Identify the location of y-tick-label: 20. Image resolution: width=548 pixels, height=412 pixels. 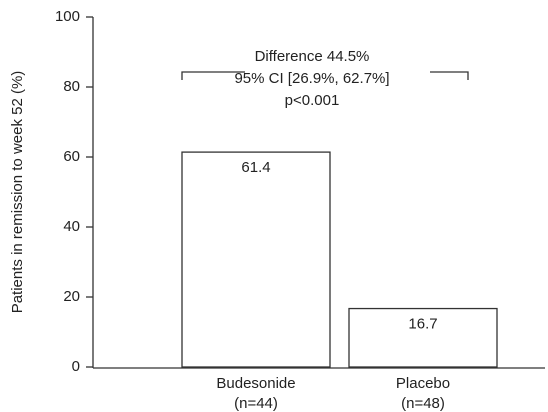
(71, 296).